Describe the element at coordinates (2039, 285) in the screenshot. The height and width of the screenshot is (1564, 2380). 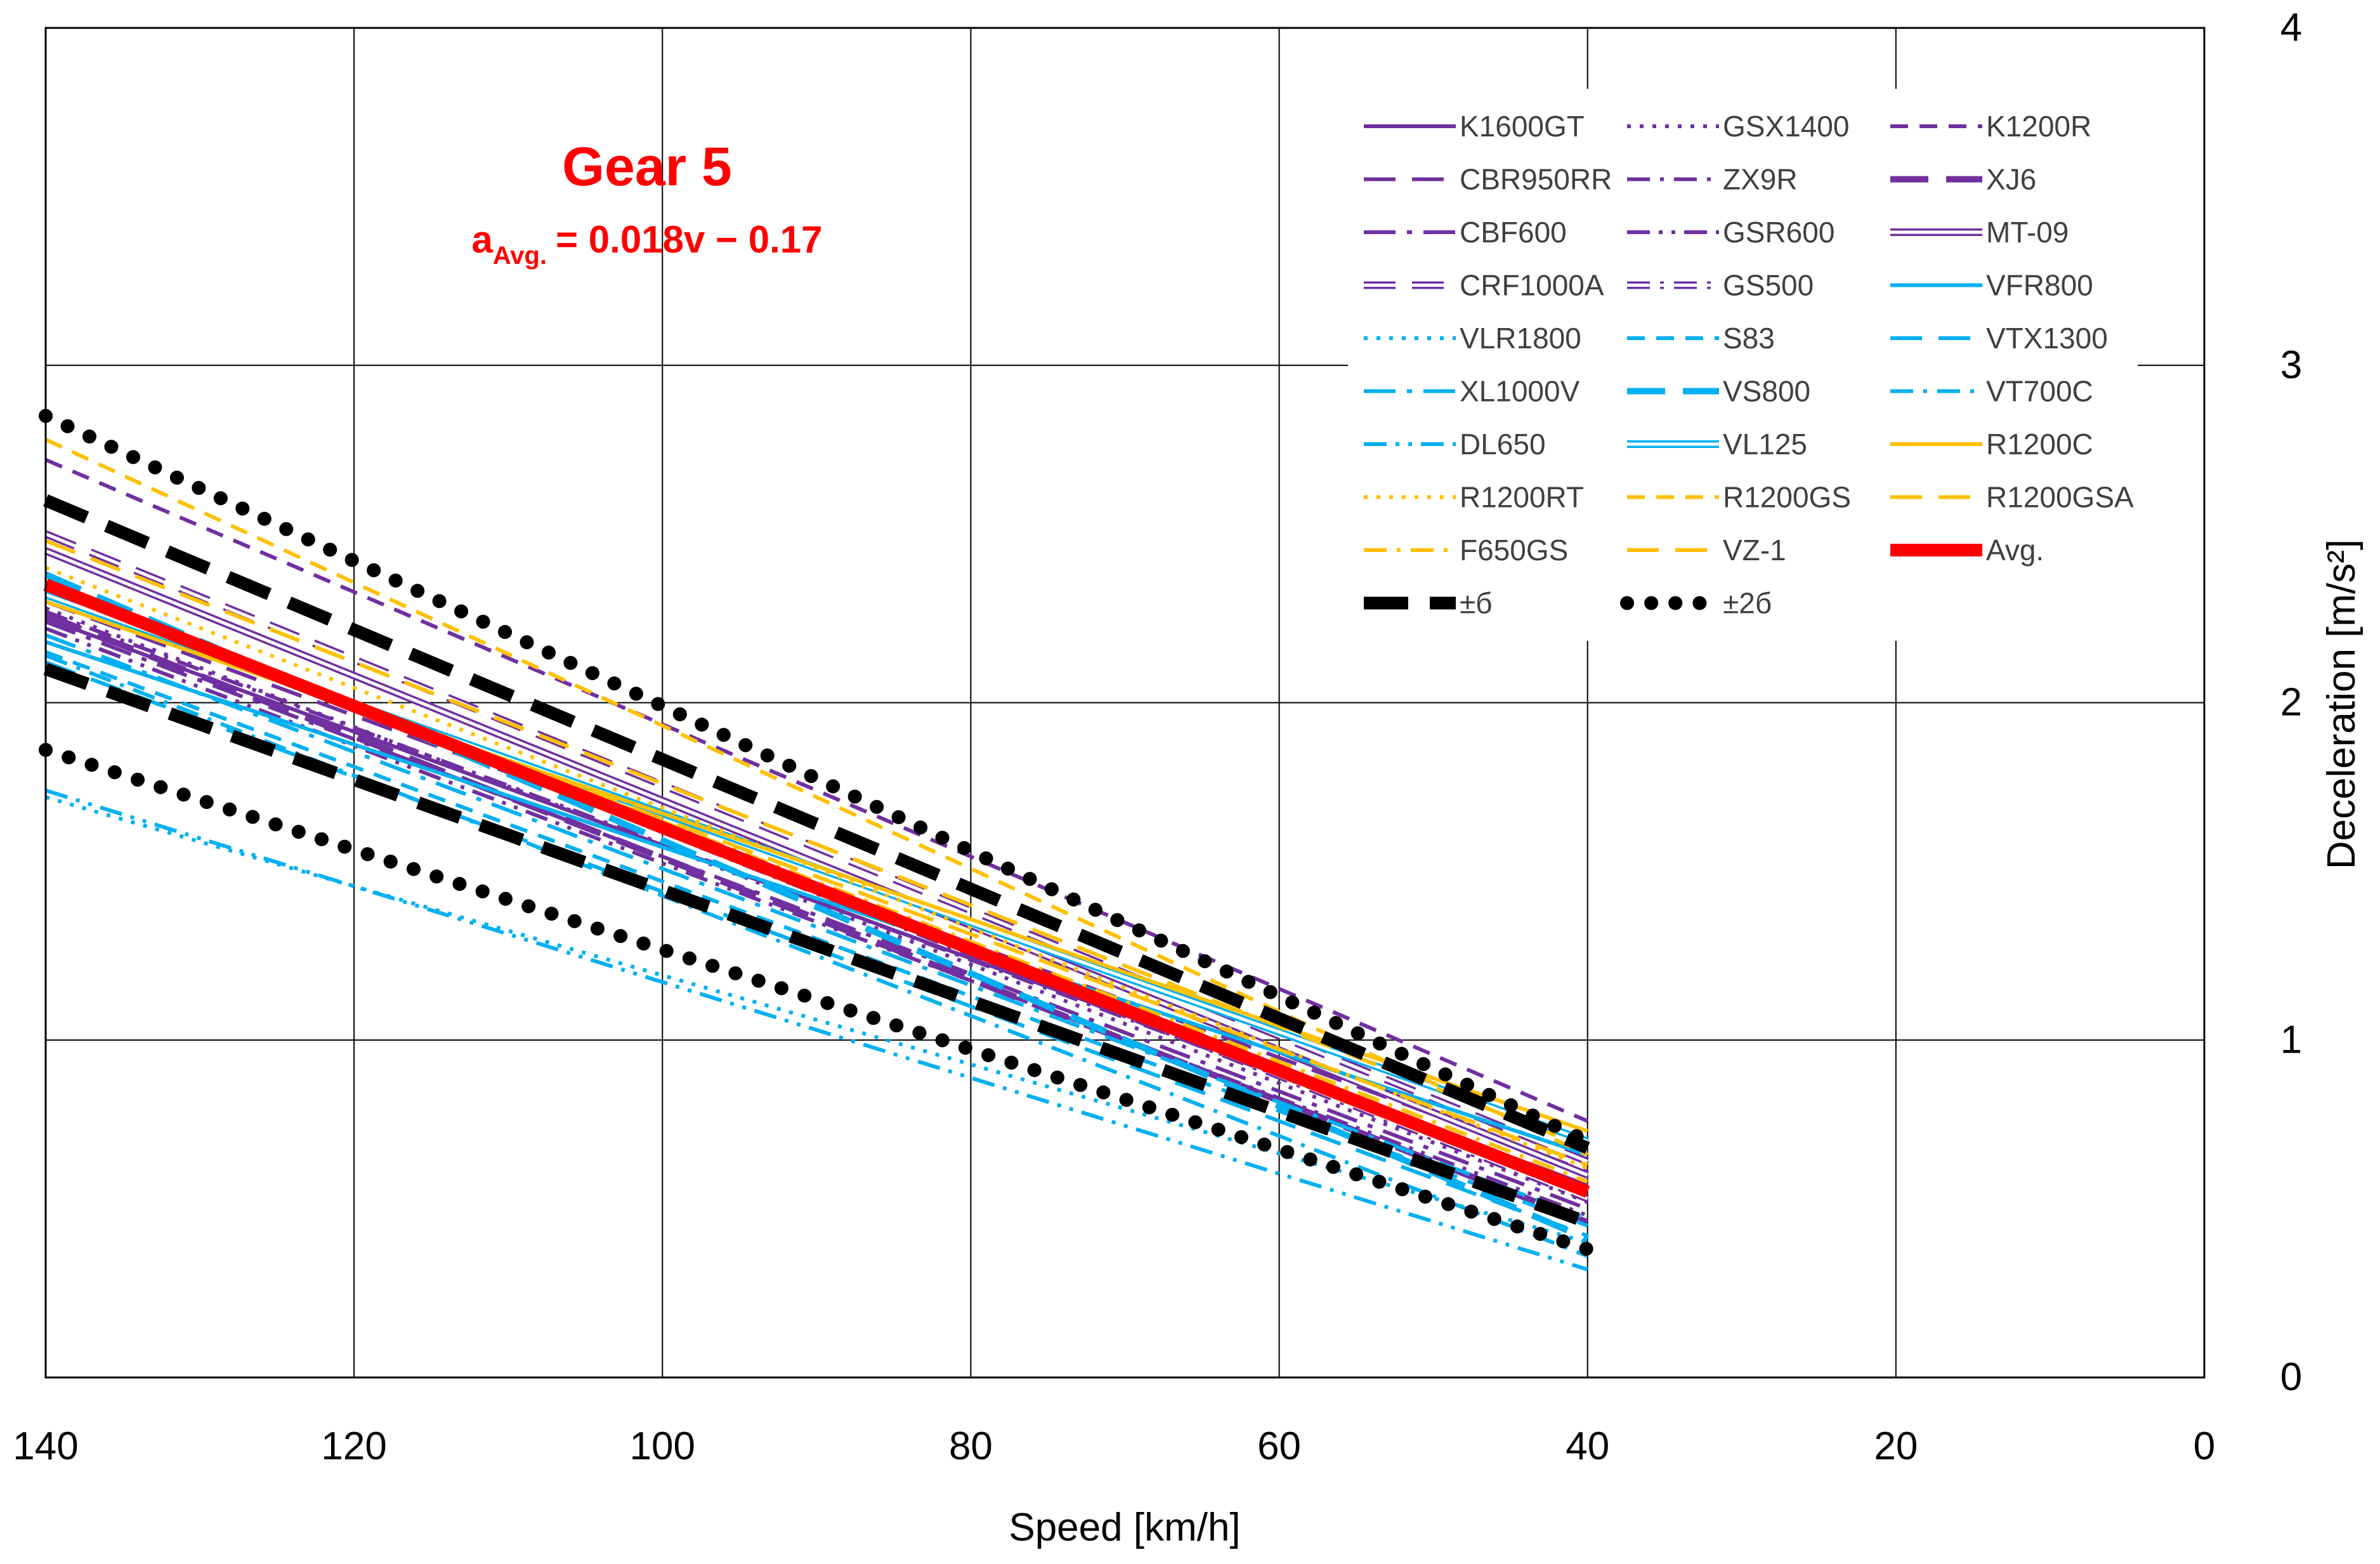
I see `legend-label-vfr800: VFR800` at that location.